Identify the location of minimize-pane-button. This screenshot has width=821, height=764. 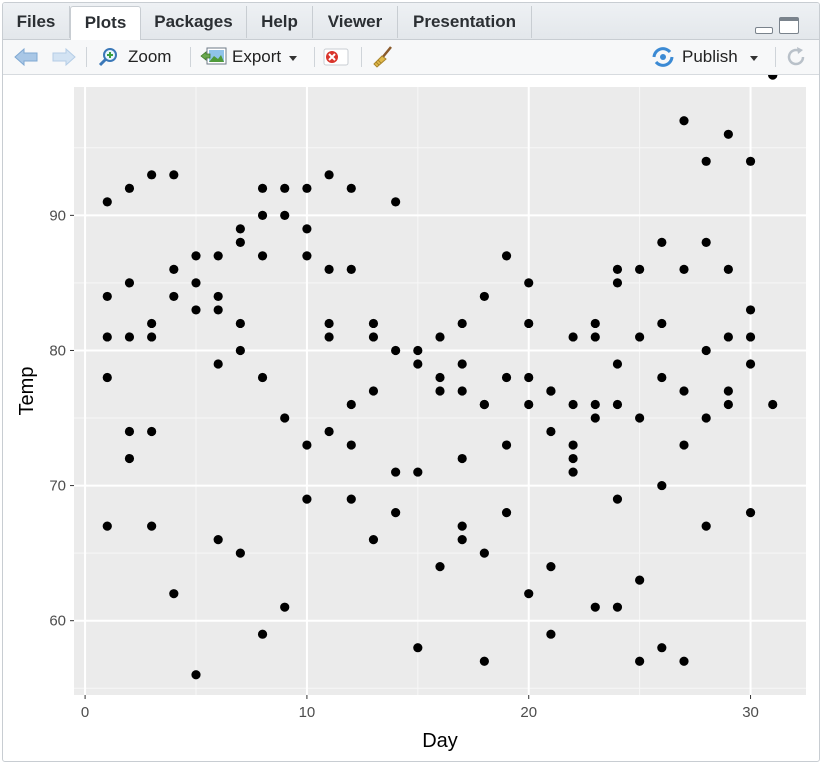
(764, 30).